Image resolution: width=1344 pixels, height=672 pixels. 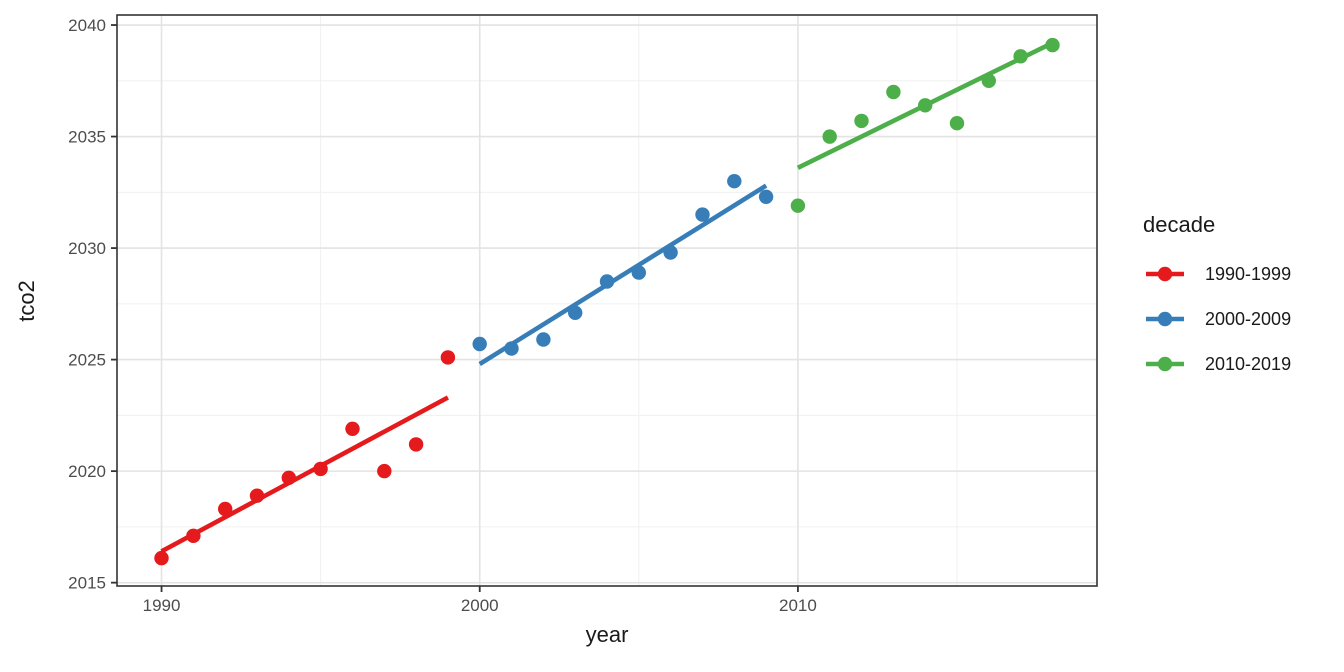 What do you see at coordinates (304, 474) in the screenshot?
I see `trend-line-1990-1999` at bounding box center [304, 474].